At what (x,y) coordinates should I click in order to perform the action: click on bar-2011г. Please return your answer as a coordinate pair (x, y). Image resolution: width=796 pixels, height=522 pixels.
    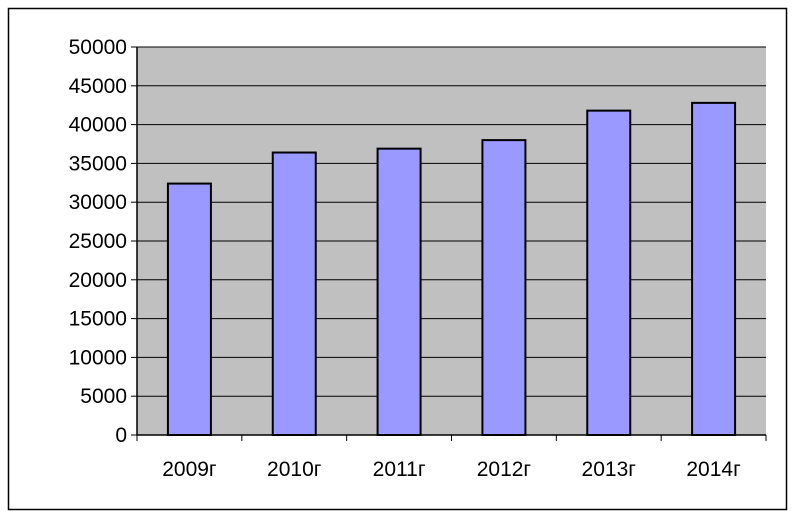
    Looking at the image, I should click on (399, 291).